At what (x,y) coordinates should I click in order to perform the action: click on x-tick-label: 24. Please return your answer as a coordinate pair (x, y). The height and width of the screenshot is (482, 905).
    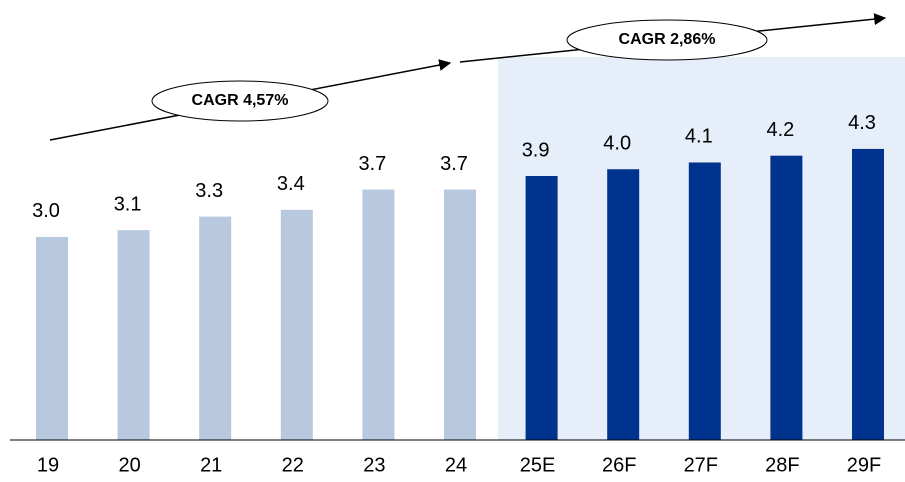
    Looking at the image, I should click on (456, 465).